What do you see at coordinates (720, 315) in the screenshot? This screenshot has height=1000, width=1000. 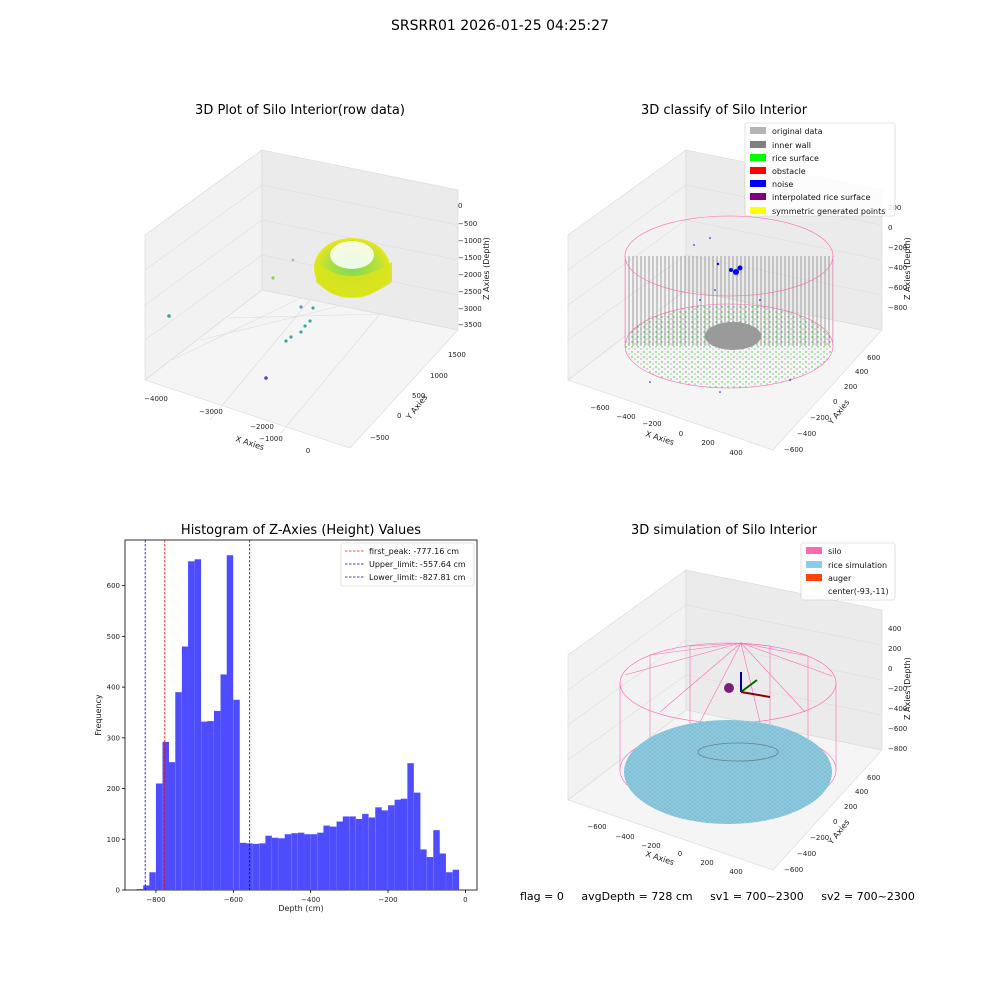 I see `classify-noise-points` at bounding box center [720, 315].